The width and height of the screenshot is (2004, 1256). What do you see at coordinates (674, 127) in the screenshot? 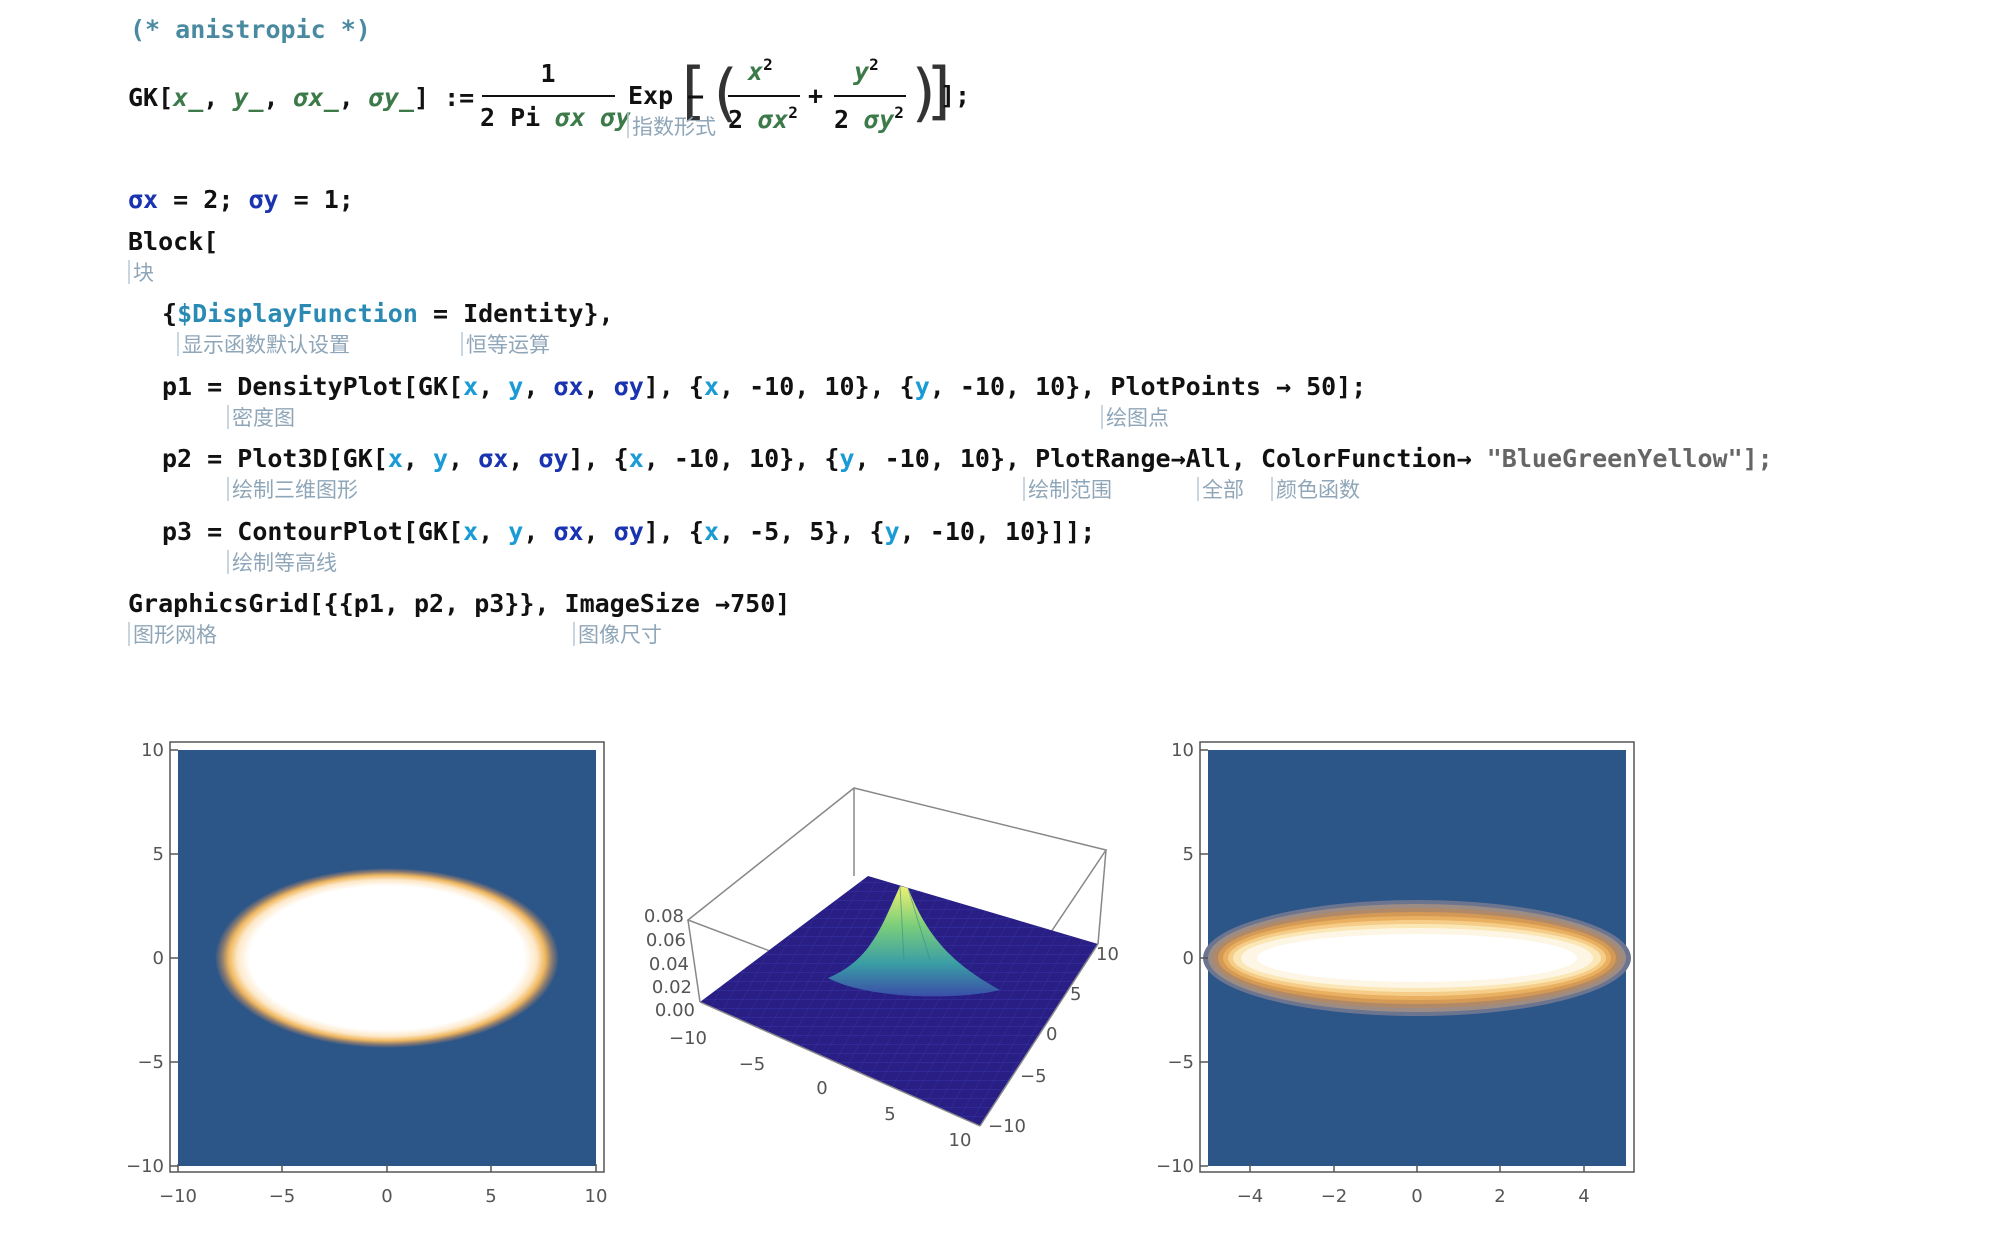
I see `tooltip-exp: 指数形式` at bounding box center [674, 127].